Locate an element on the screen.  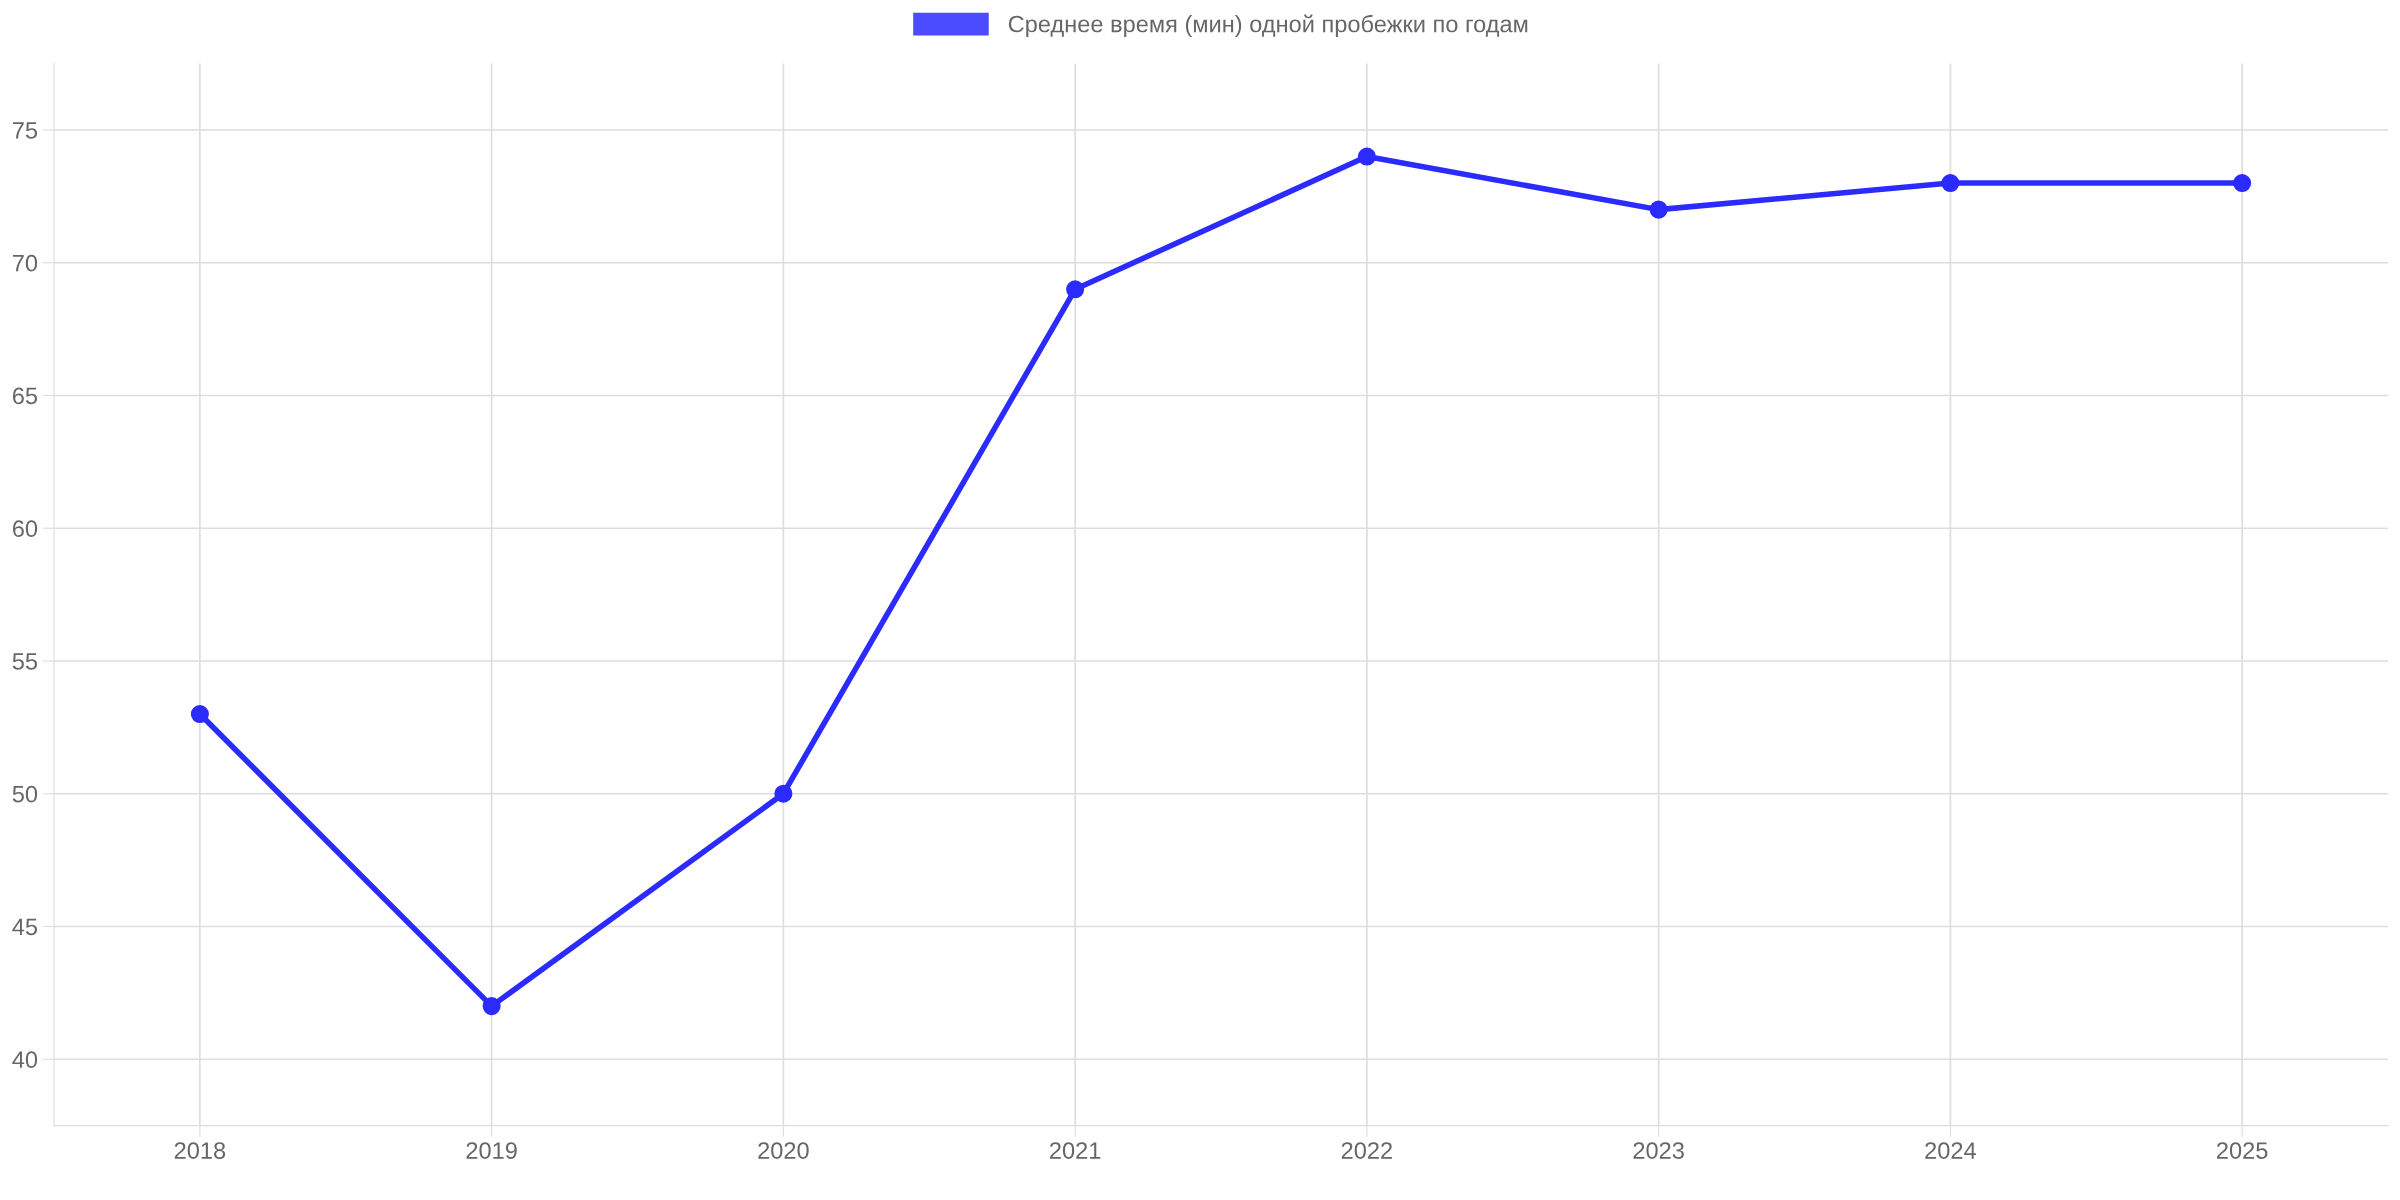
y-tick-label: 60 is located at coordinates (25, 529).